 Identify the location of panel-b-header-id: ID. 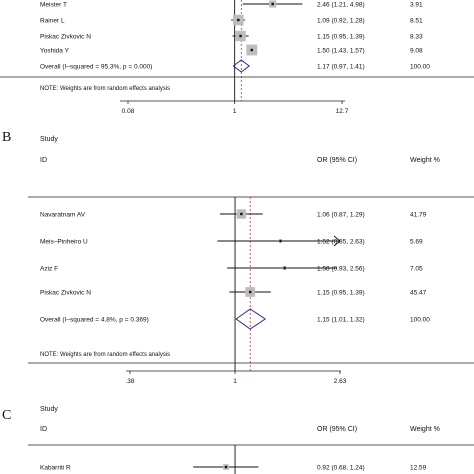
(43, 160).